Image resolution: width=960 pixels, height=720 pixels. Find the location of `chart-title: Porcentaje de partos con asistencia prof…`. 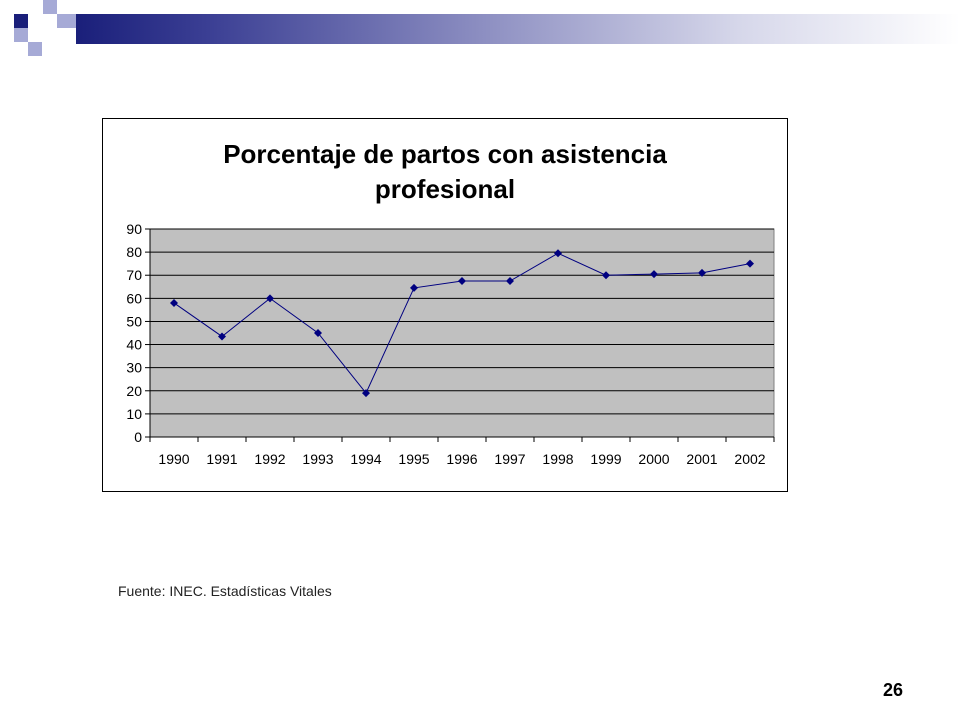

chart-title: Porcentaje de partos con asistencia prof… is located at coordinates (445, 172).